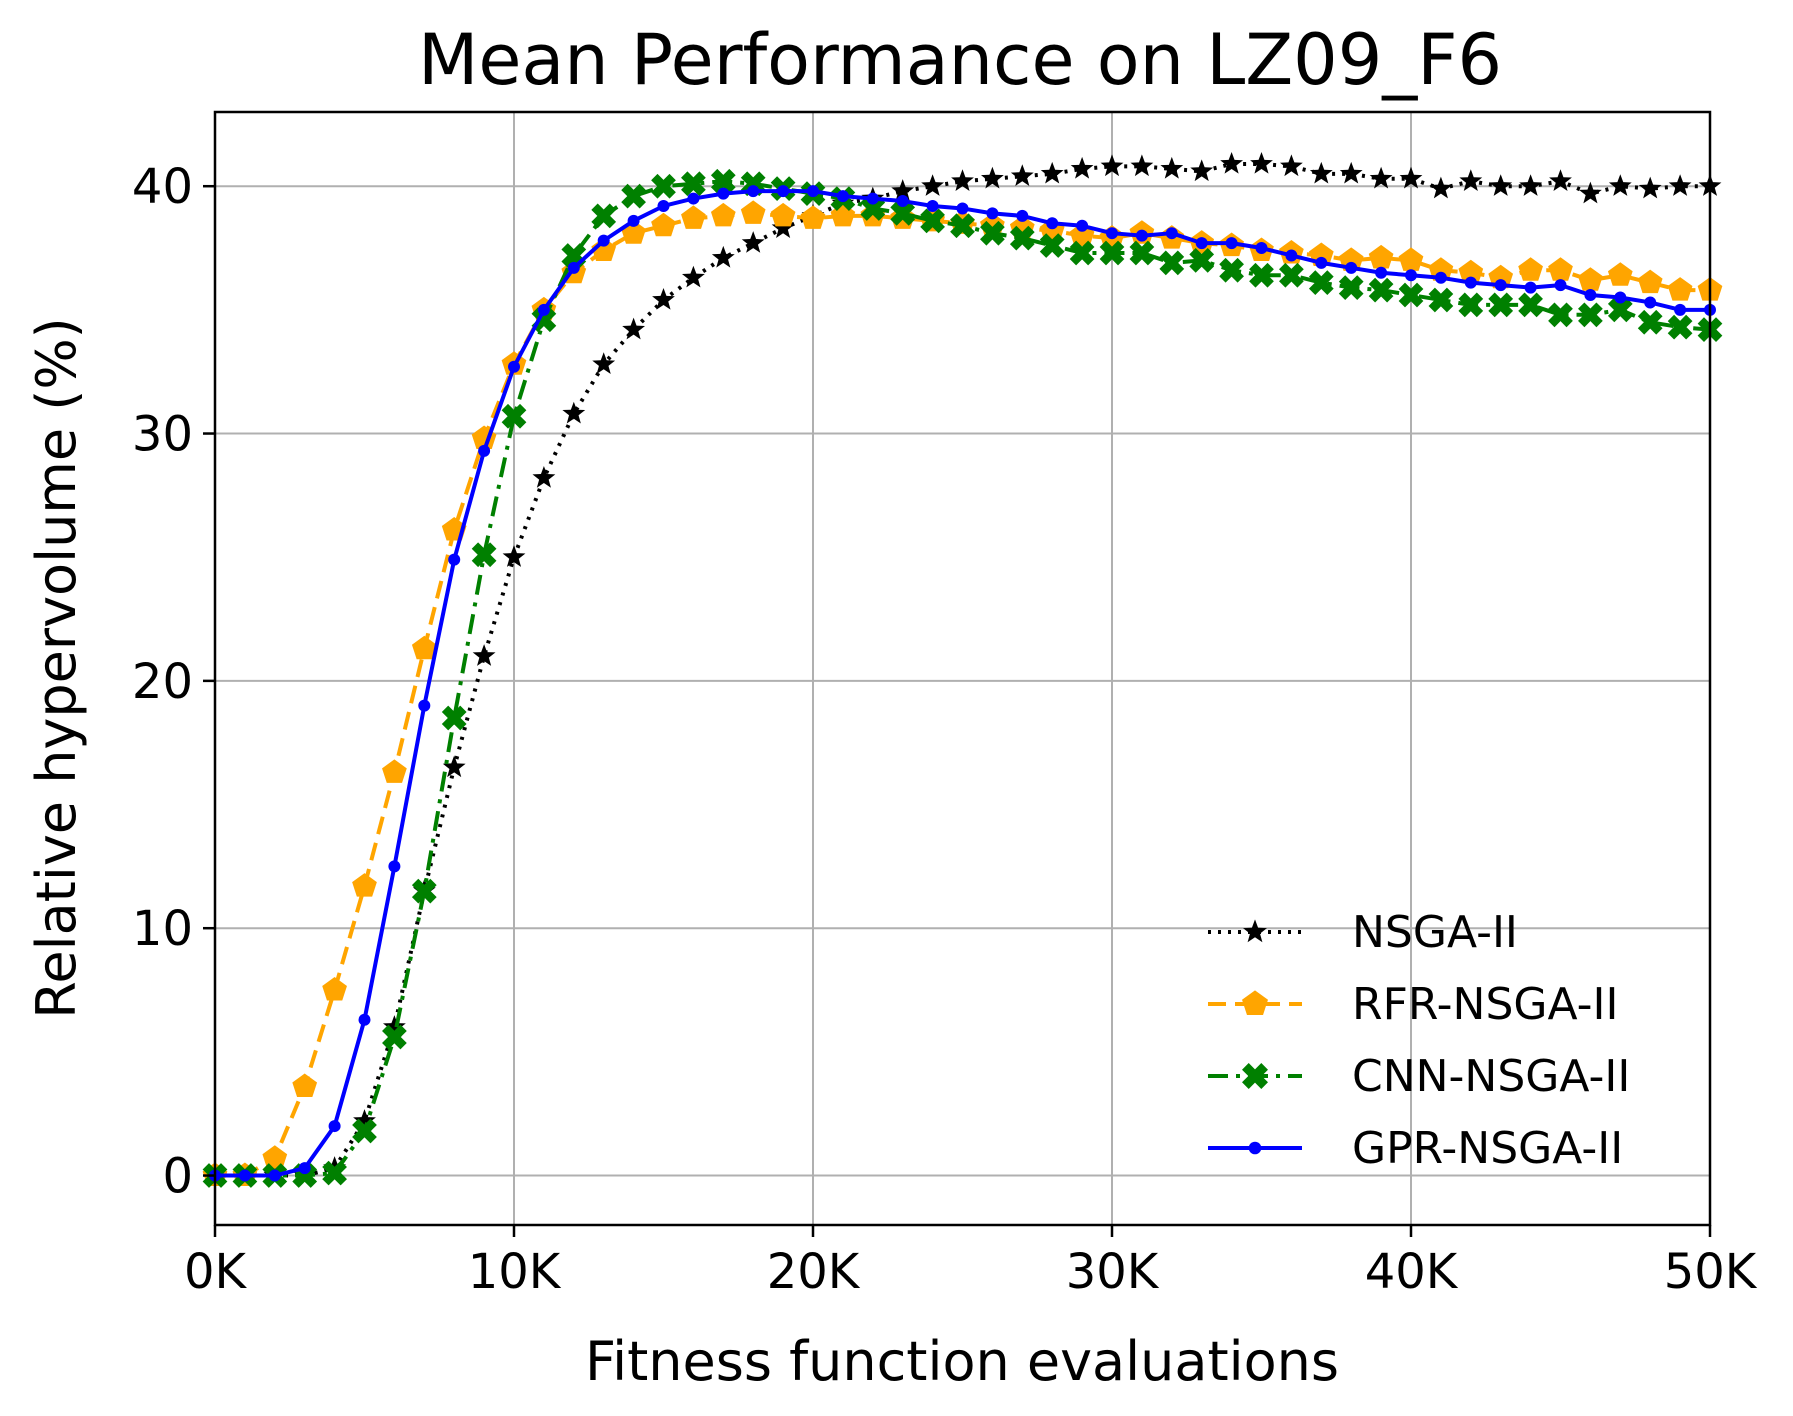  Describe the element at coordinates (1491, 1076) in the screenshot. I see `legend-label: CNN-NSGA-II` at that location.